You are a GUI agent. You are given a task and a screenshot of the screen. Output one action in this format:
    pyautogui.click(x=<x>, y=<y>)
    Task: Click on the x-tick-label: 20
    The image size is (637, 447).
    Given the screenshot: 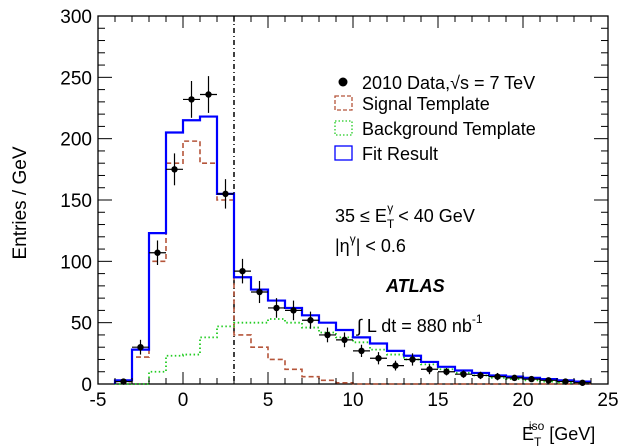 What is the action you would take?
    pyautogui.click(x=522, y=400)
    